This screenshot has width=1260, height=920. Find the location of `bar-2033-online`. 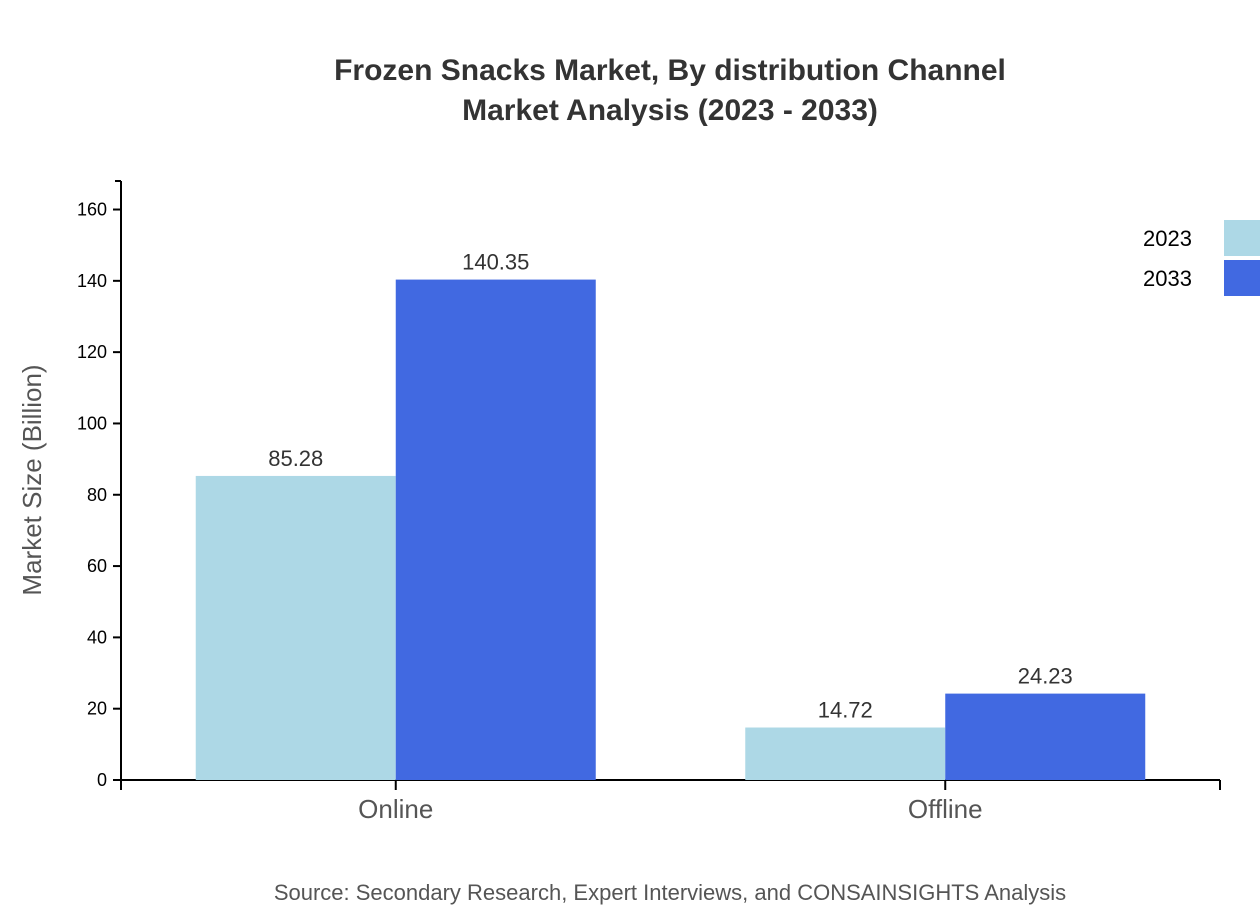

bar-2033-online is located at coordinates (495, 529).